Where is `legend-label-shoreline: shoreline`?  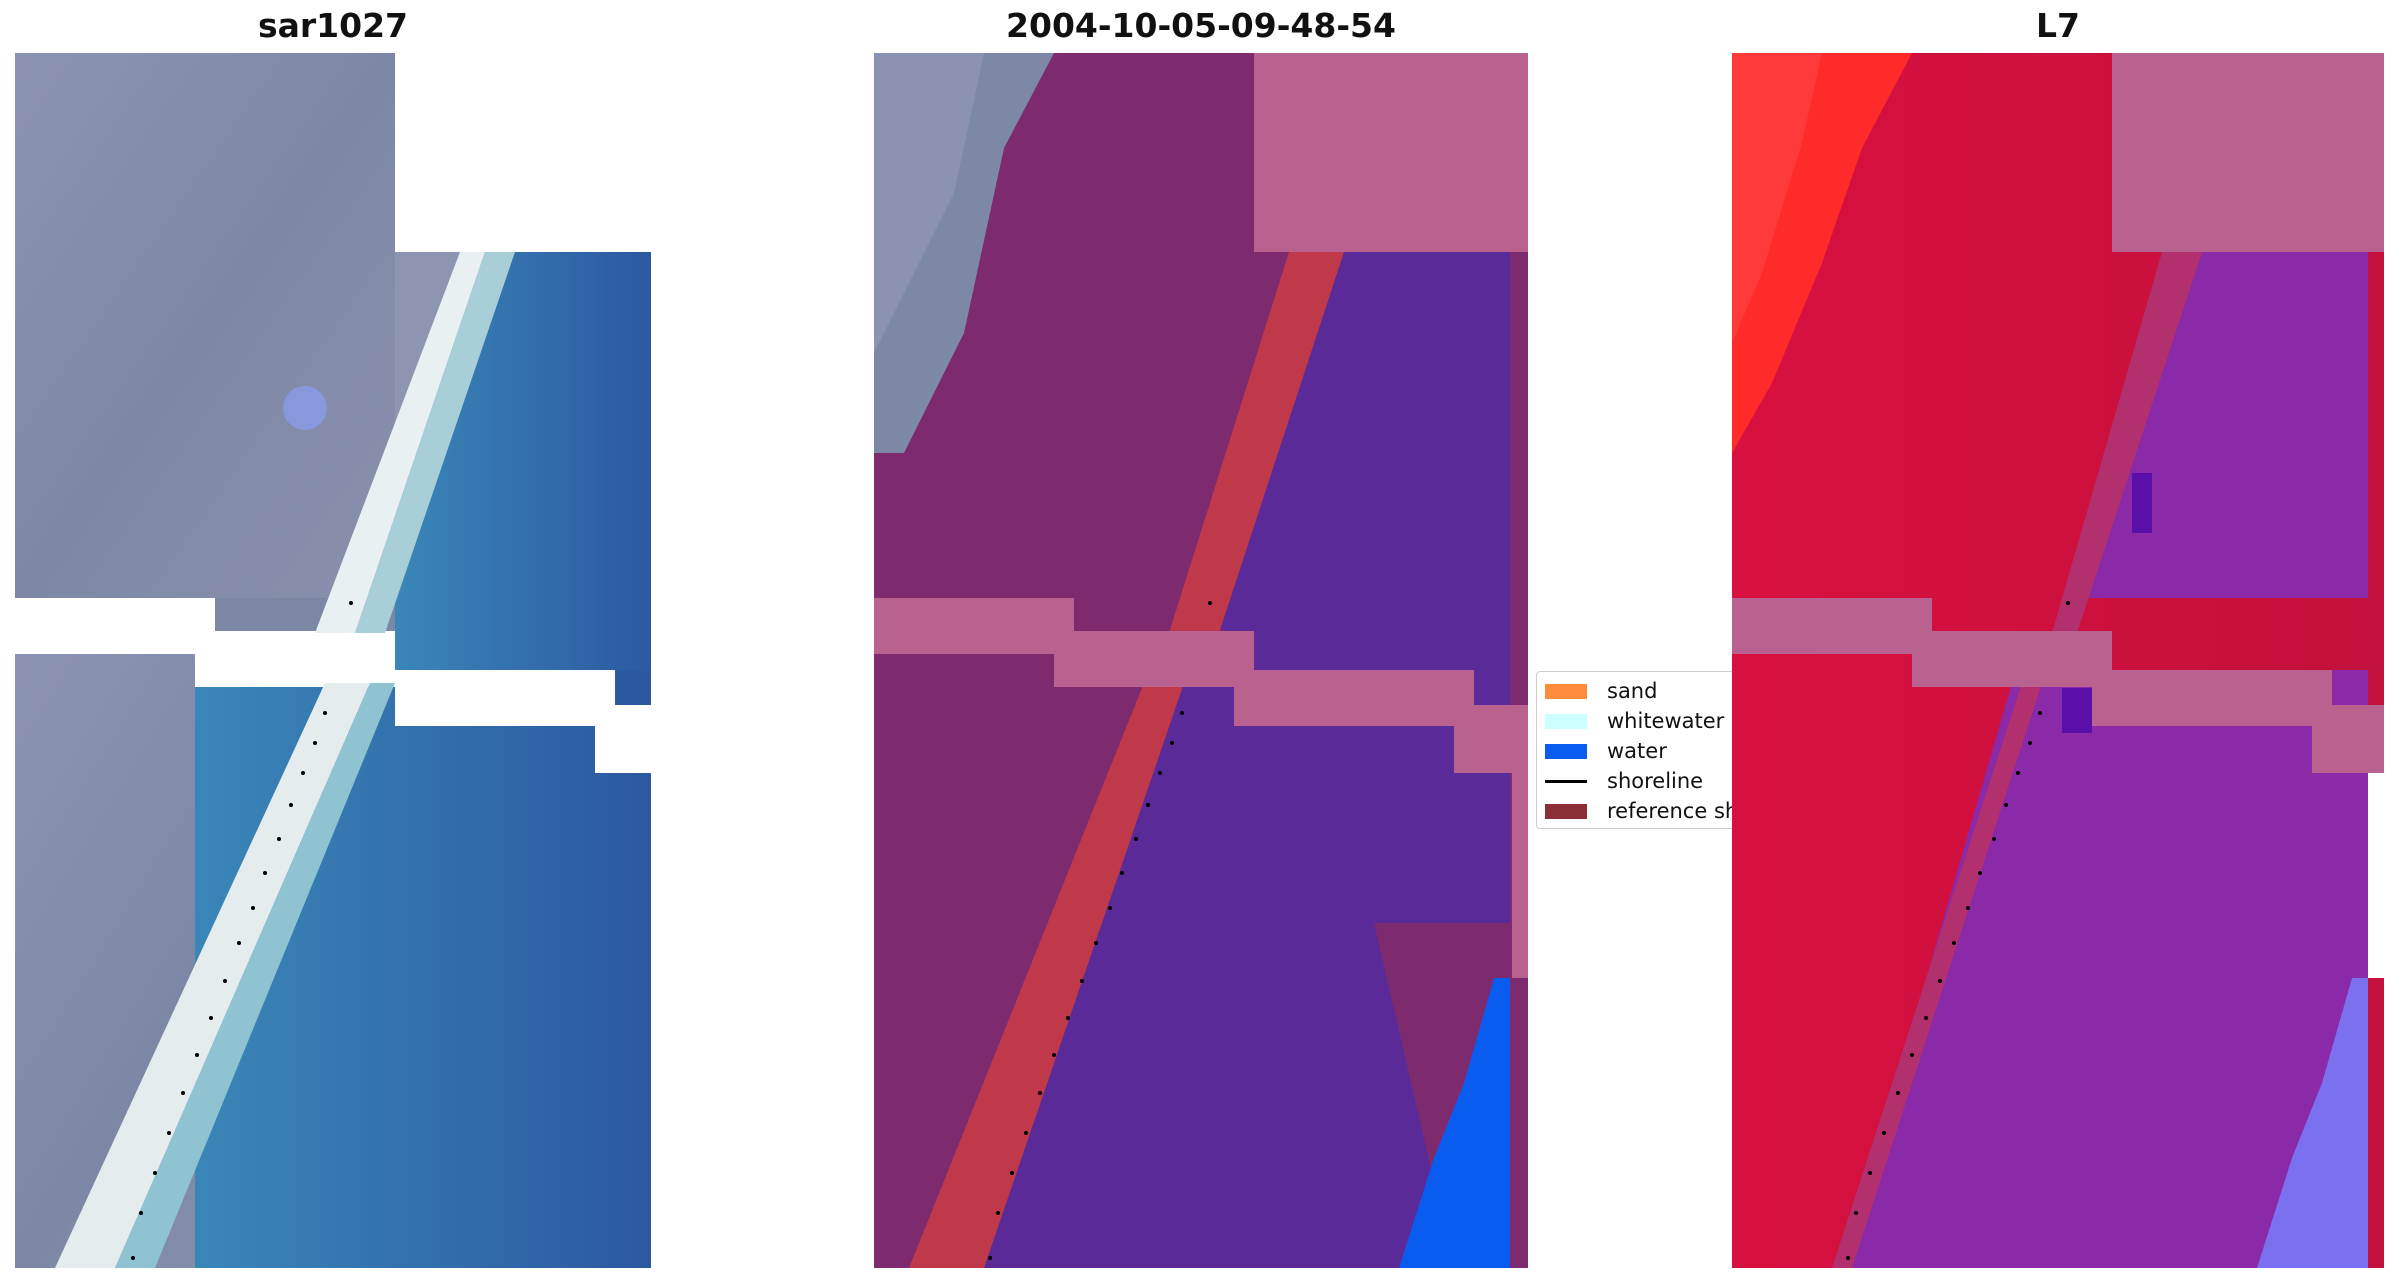
legend-label-shoreline: shoreline is located at coordinates (1655, 781).